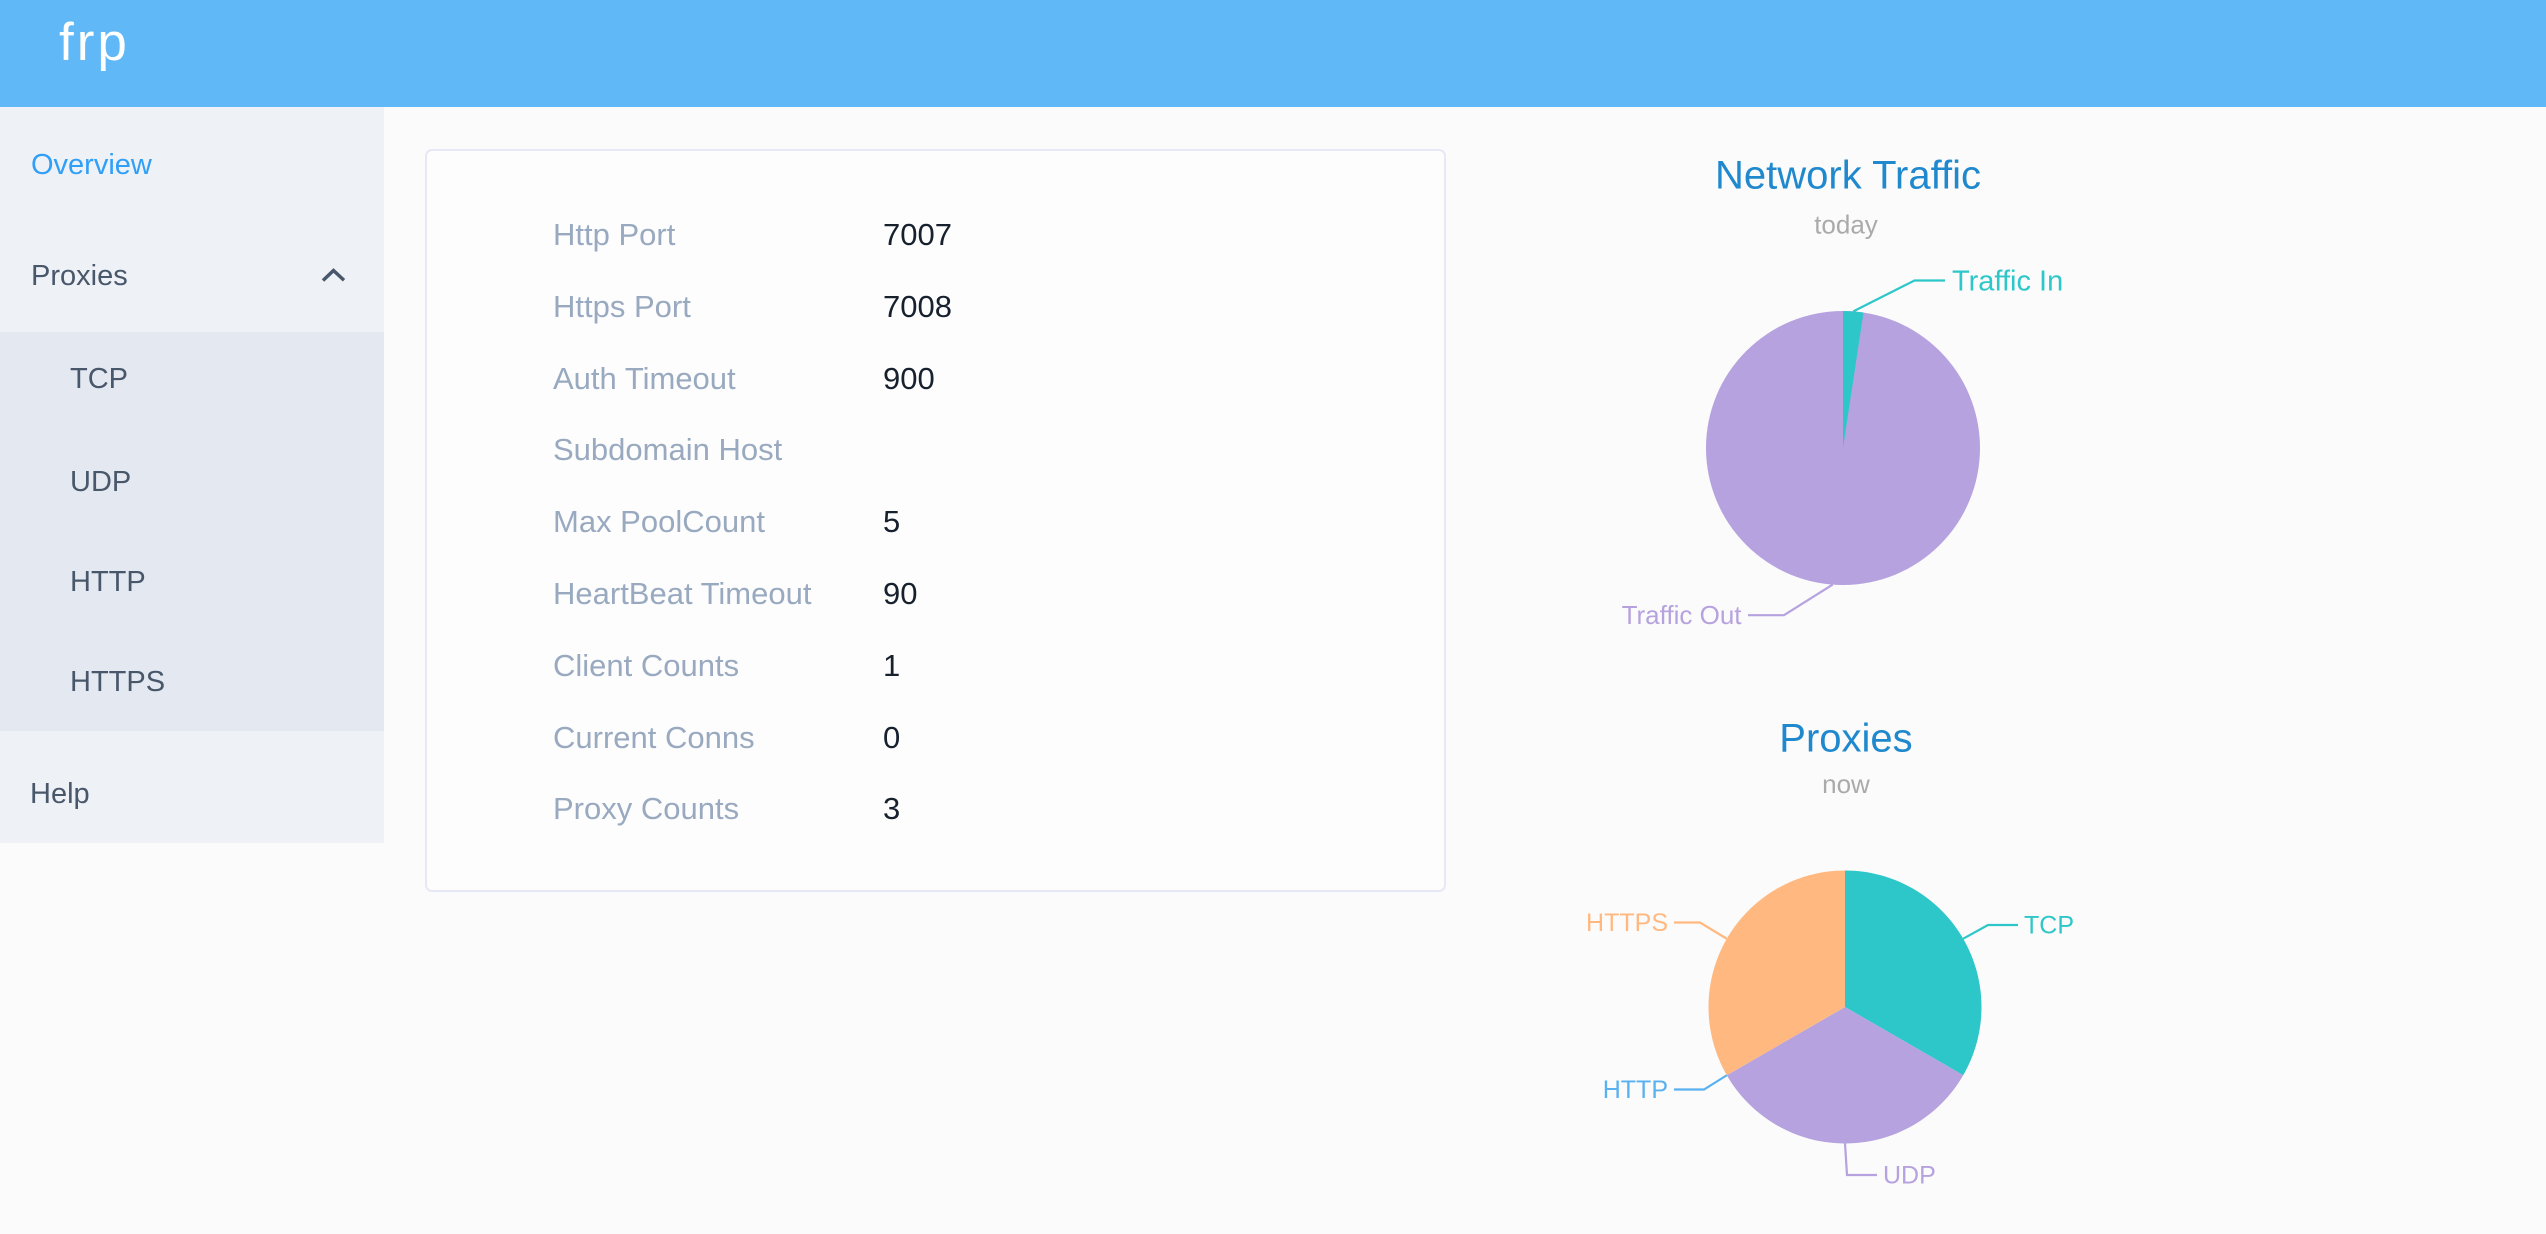 This screenshot has width=2546, height=1234. I want to click on svg-text: Network Traffic, so click(1848, 176).